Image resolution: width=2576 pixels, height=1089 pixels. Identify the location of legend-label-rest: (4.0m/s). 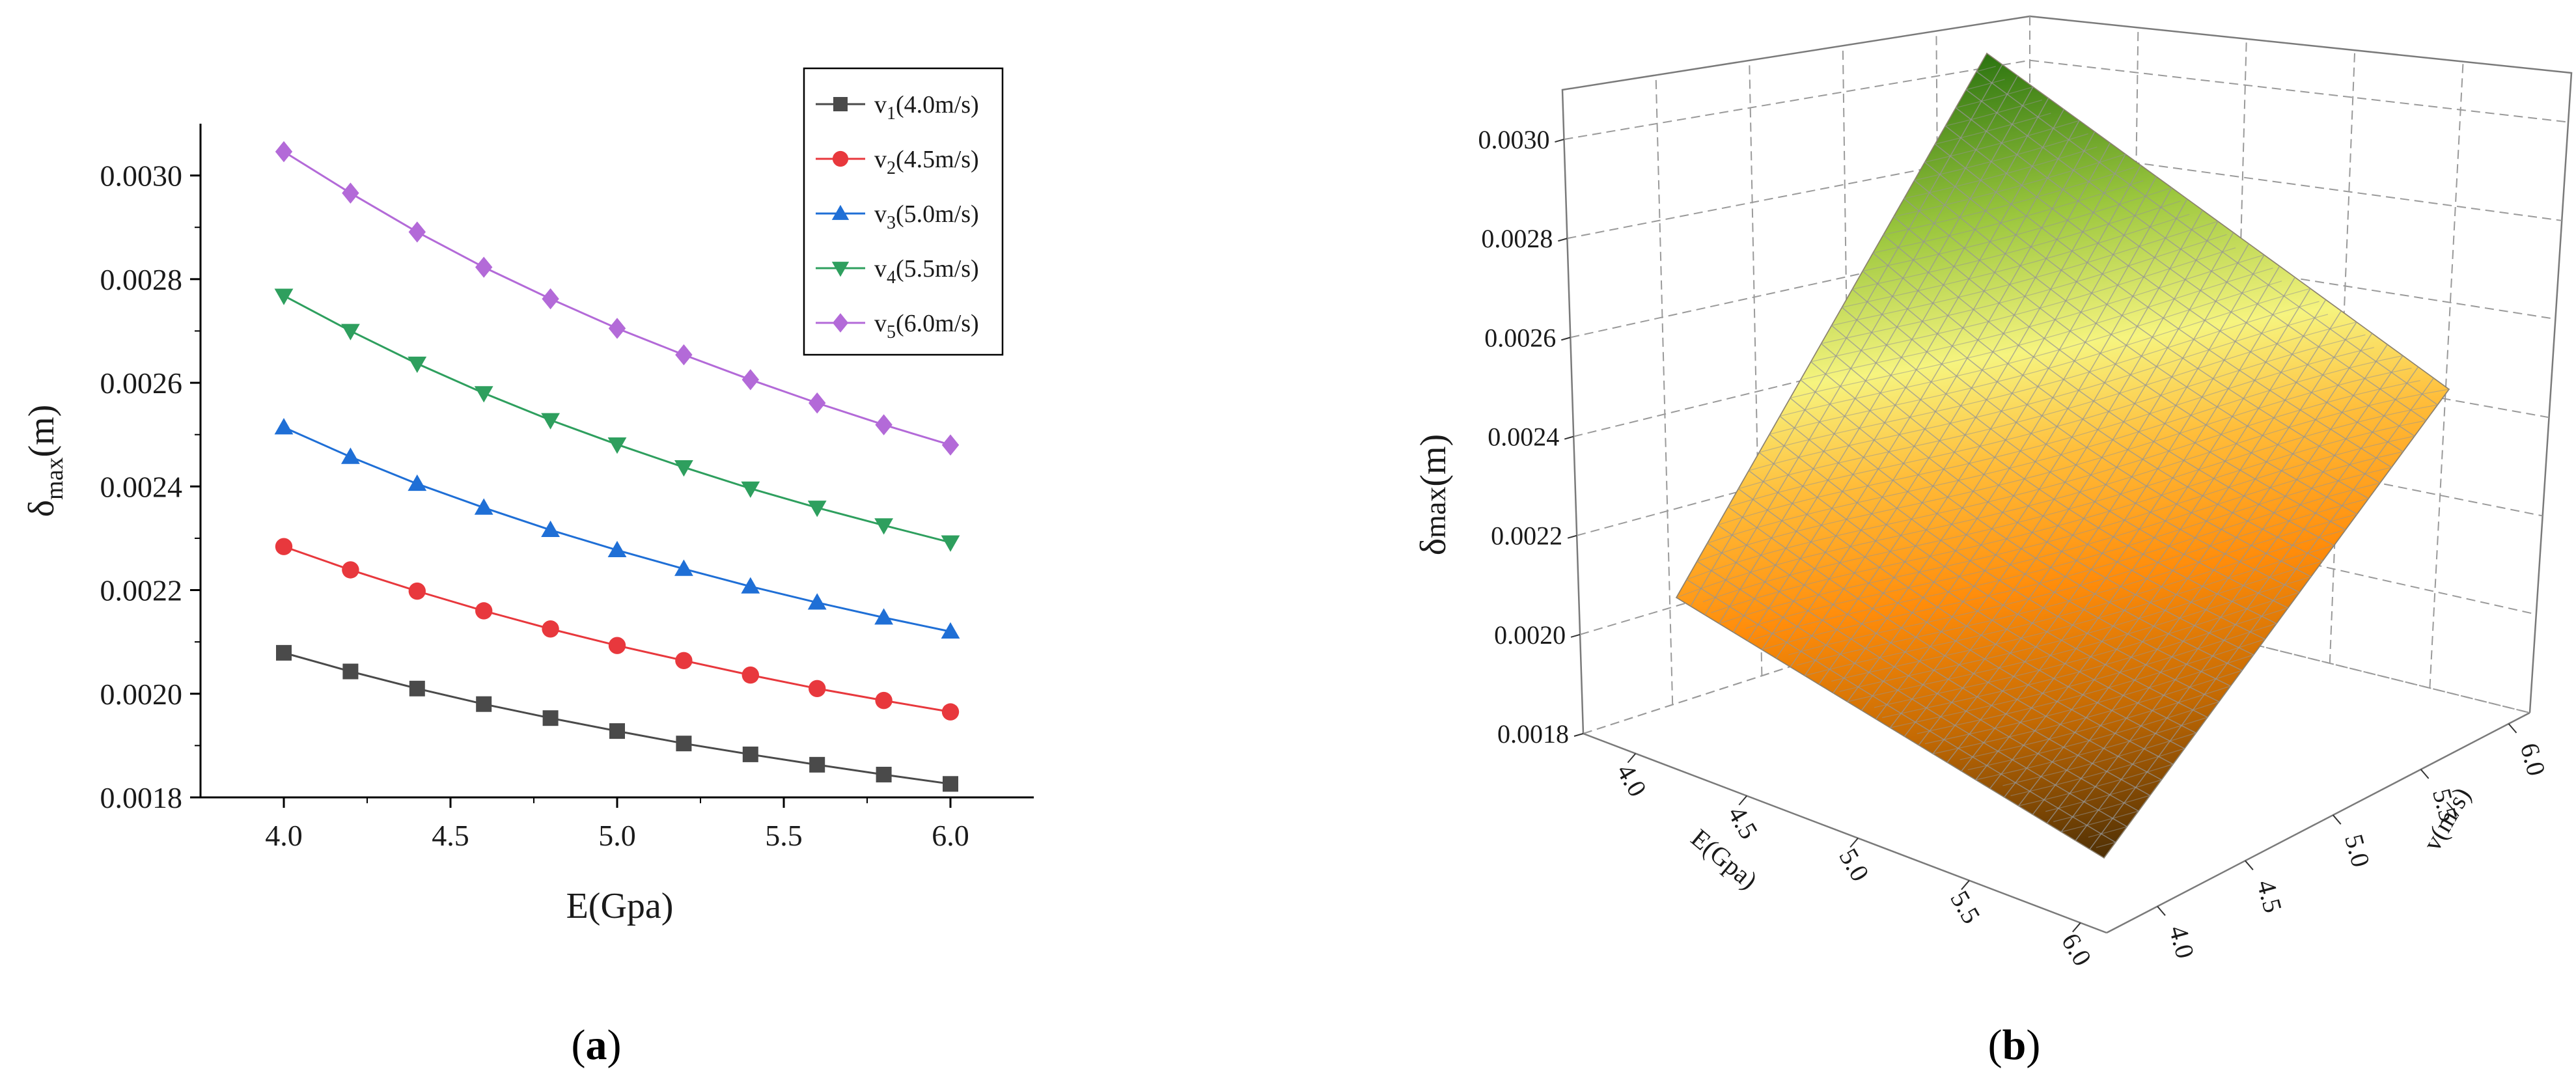
(937, 104).